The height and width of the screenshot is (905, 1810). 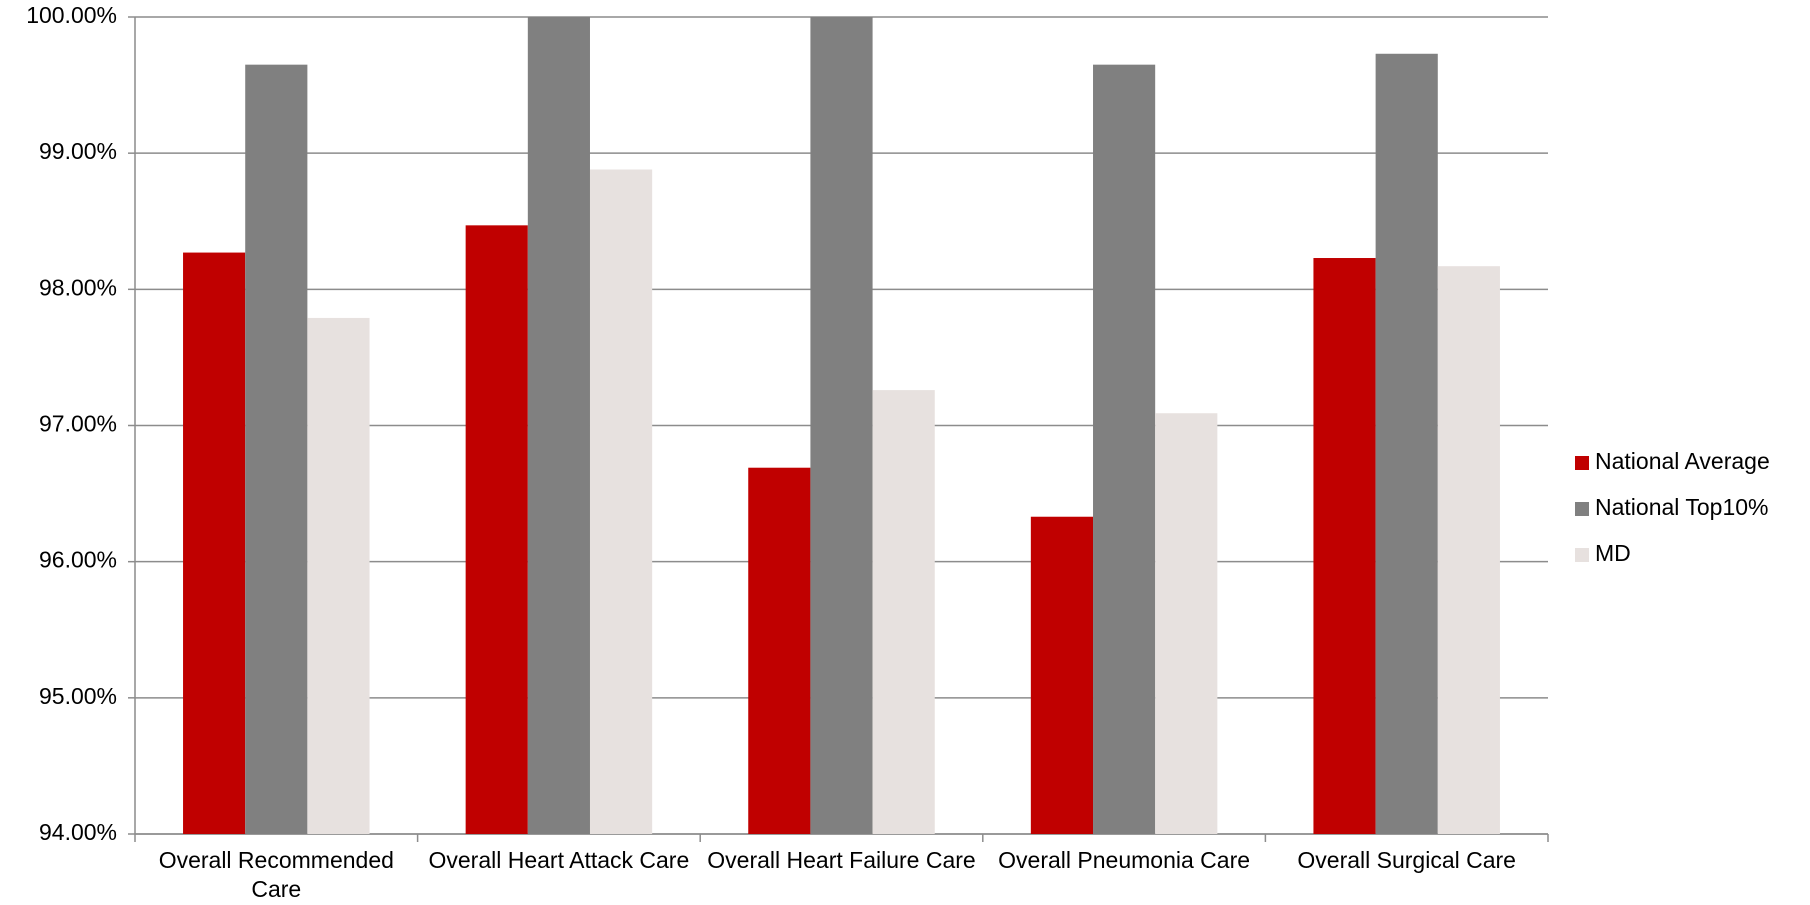 I want to click on x-tick-label: Overall Pneumonia Care, so click(x=1124, y=860).